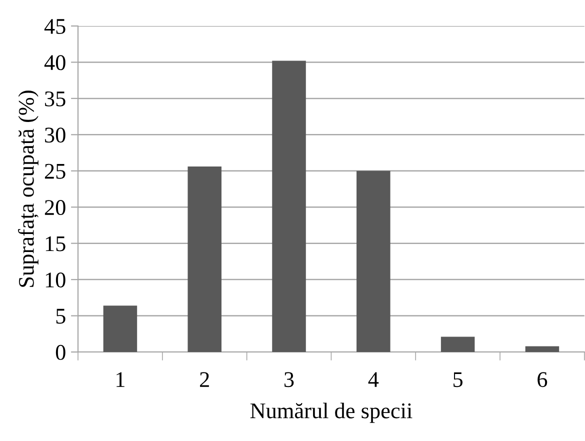 Image resolution: width=585 pixels, height=441 pixels. What do you see at coordinates (28, 188) in the screenshot?
I see `y-axis-title: Suprafața ocupată (%)` at bounding box center [28, 188].